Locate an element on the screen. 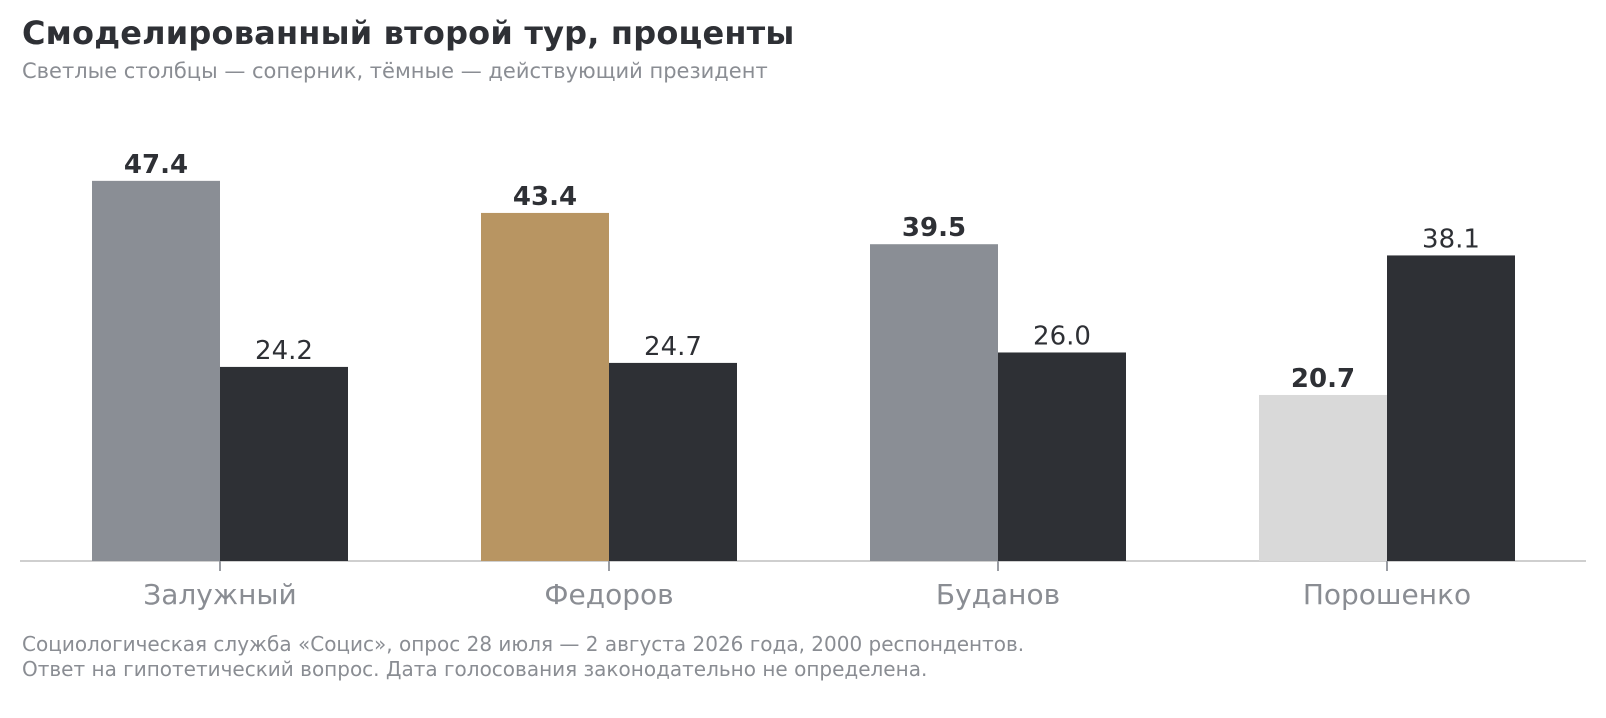 The height and width of the screenshot is (718, 1606). x-tick-label-4: Порошенко is located at coordinates (1387, 594).